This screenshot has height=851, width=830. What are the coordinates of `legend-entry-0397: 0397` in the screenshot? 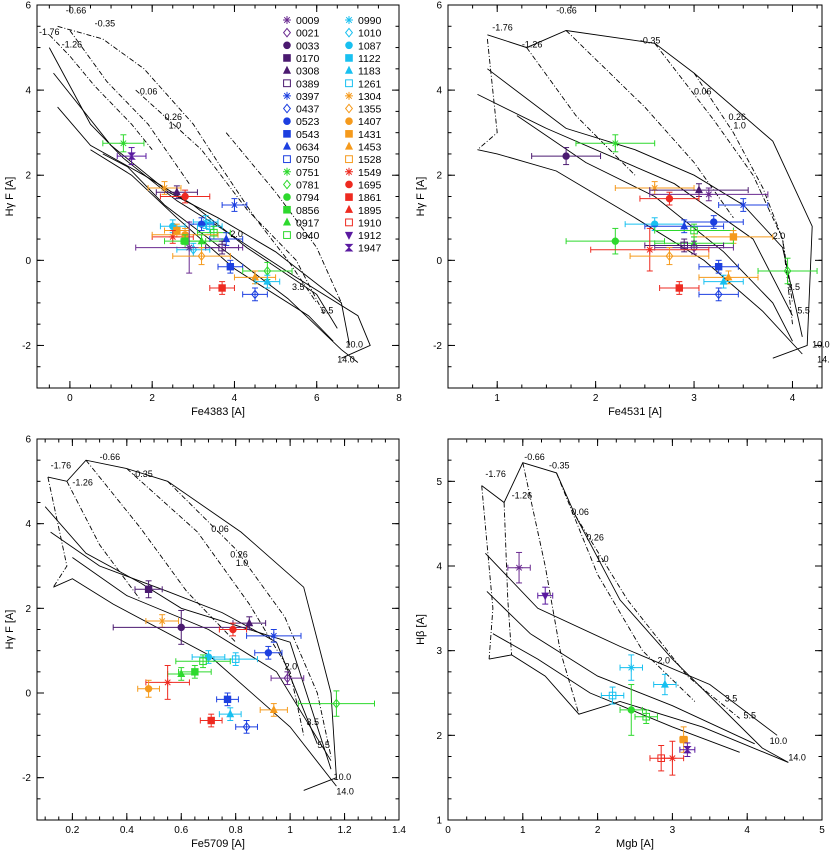 It's located at (301, 97).